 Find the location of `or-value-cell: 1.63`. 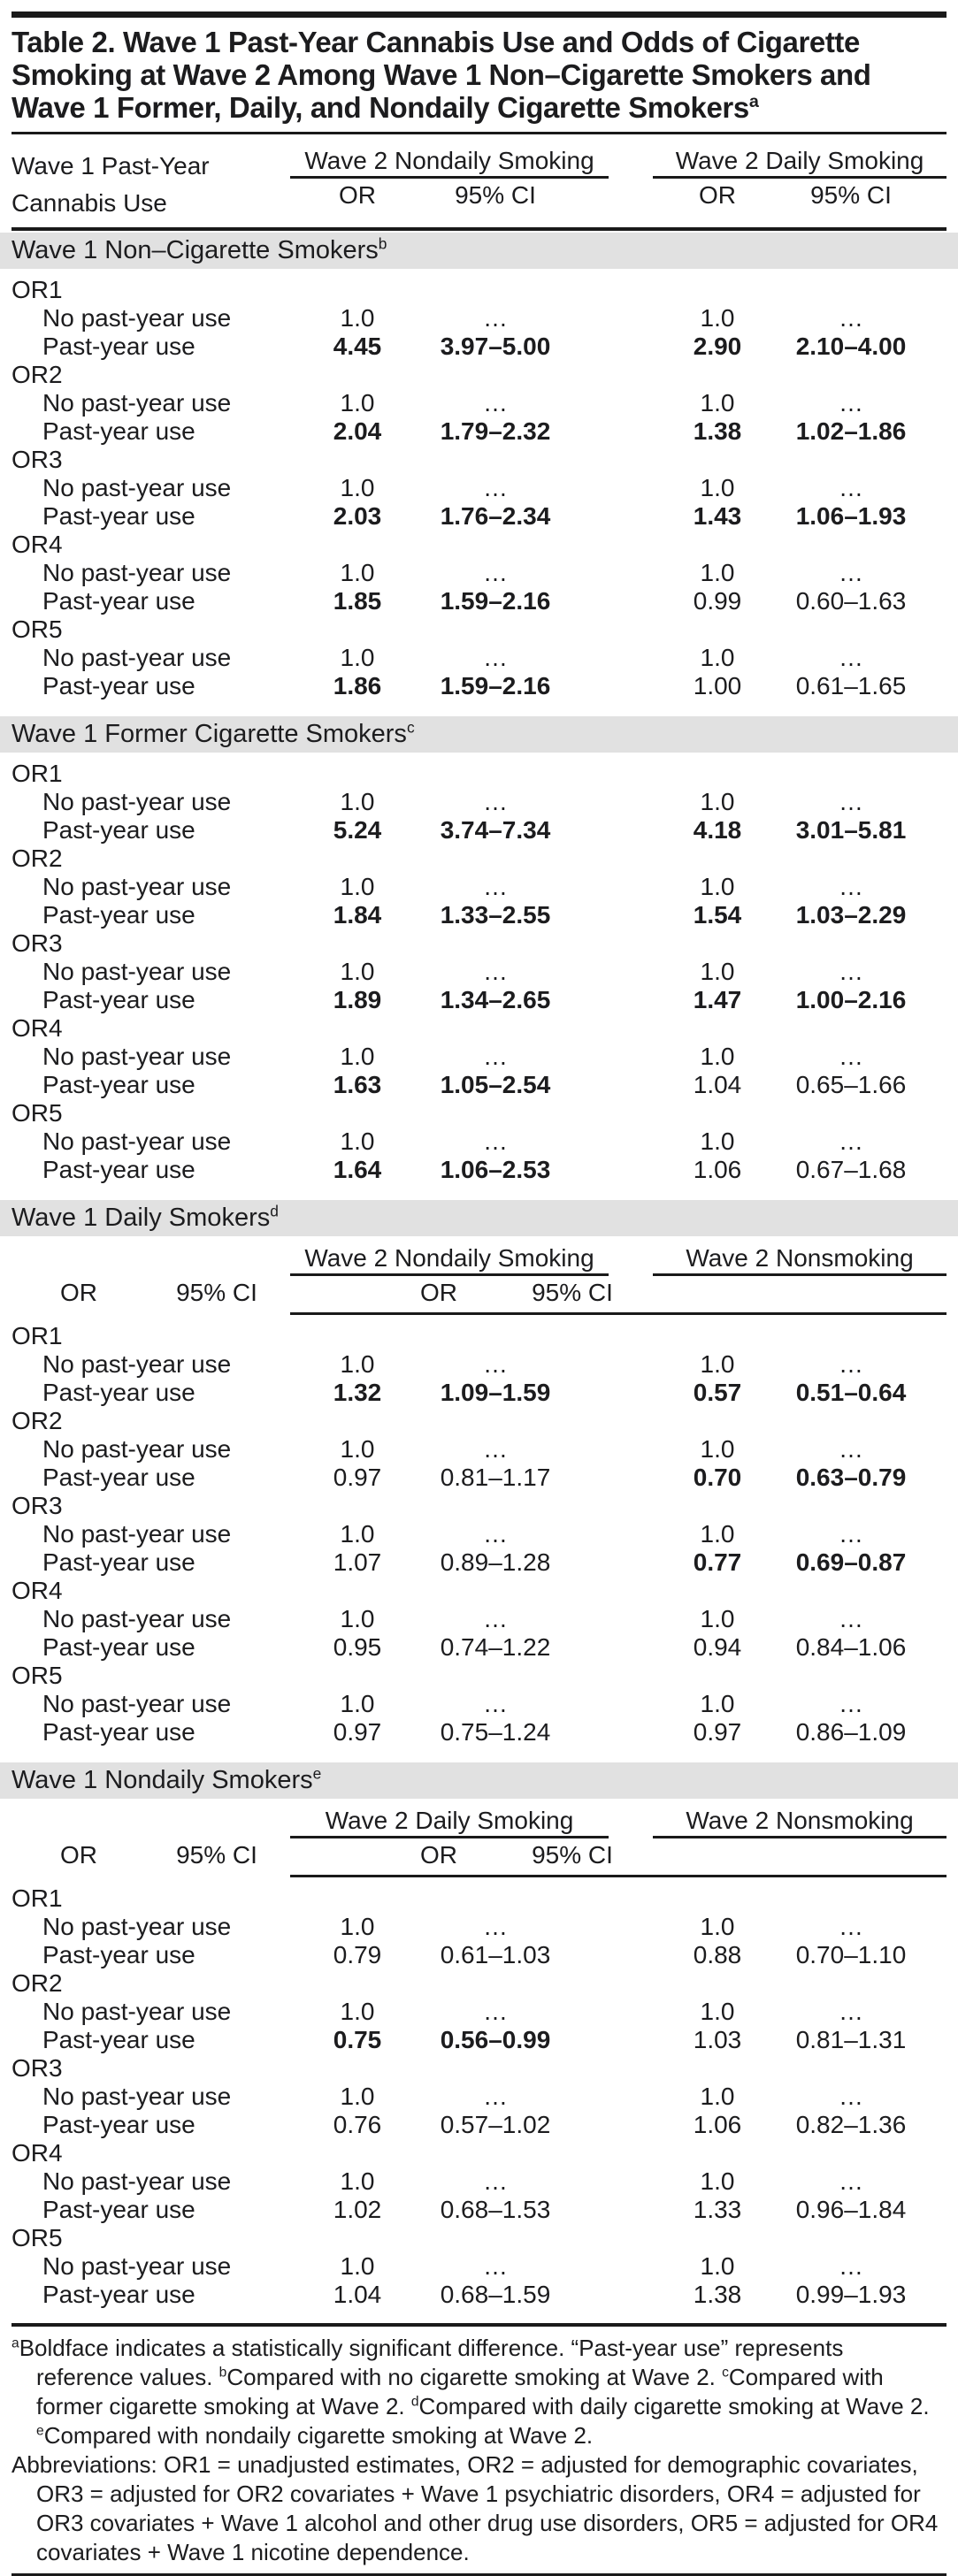

or-value-cell: 1.63 is located at coordinates (357, 1084).